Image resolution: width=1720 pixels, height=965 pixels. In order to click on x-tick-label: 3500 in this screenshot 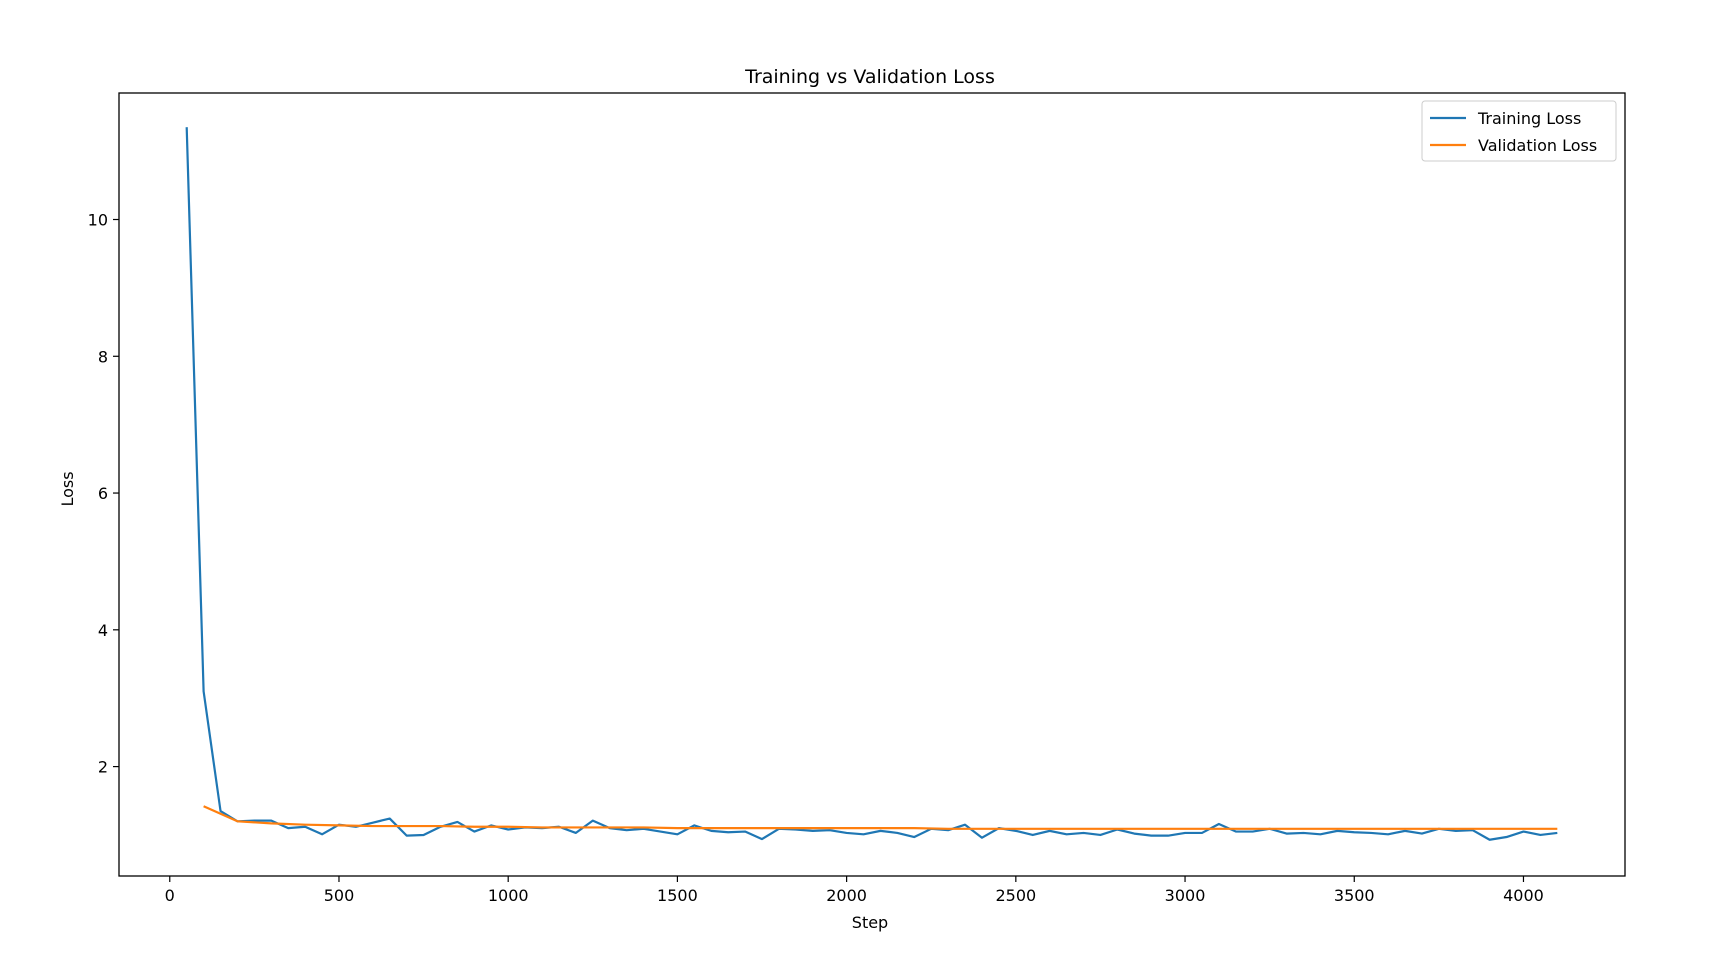, I will do `click(1354, 895)`.